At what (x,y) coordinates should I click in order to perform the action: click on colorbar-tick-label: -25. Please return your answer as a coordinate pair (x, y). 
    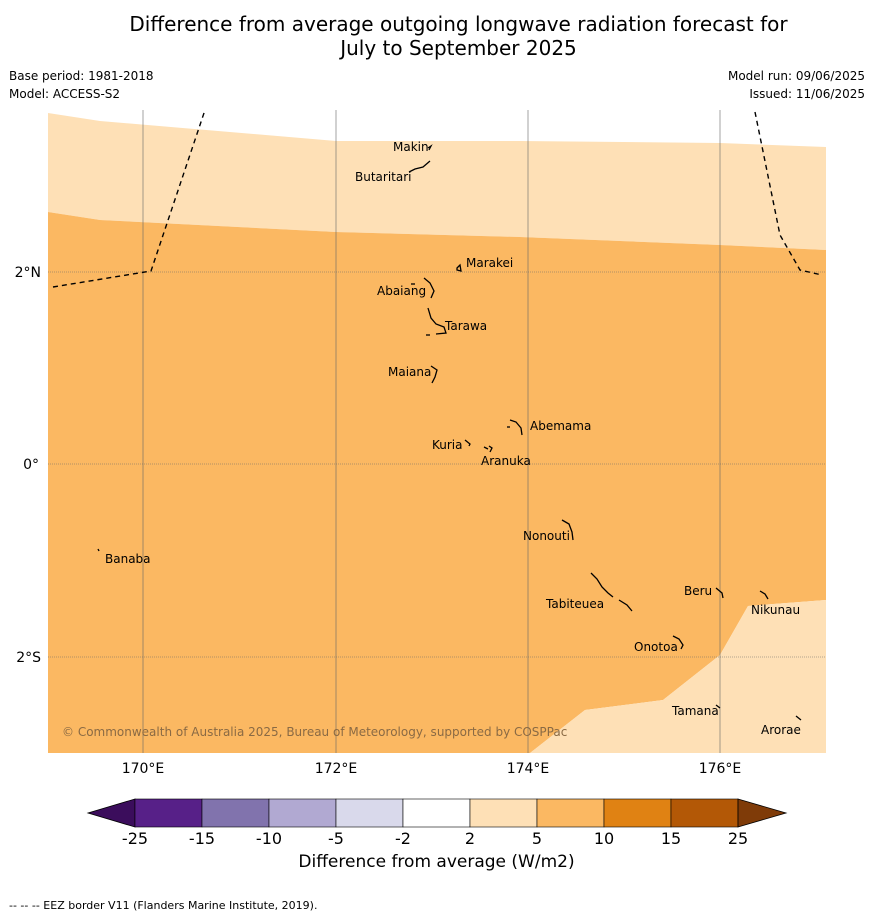
    Looking at the image, I should click on (135, 838).